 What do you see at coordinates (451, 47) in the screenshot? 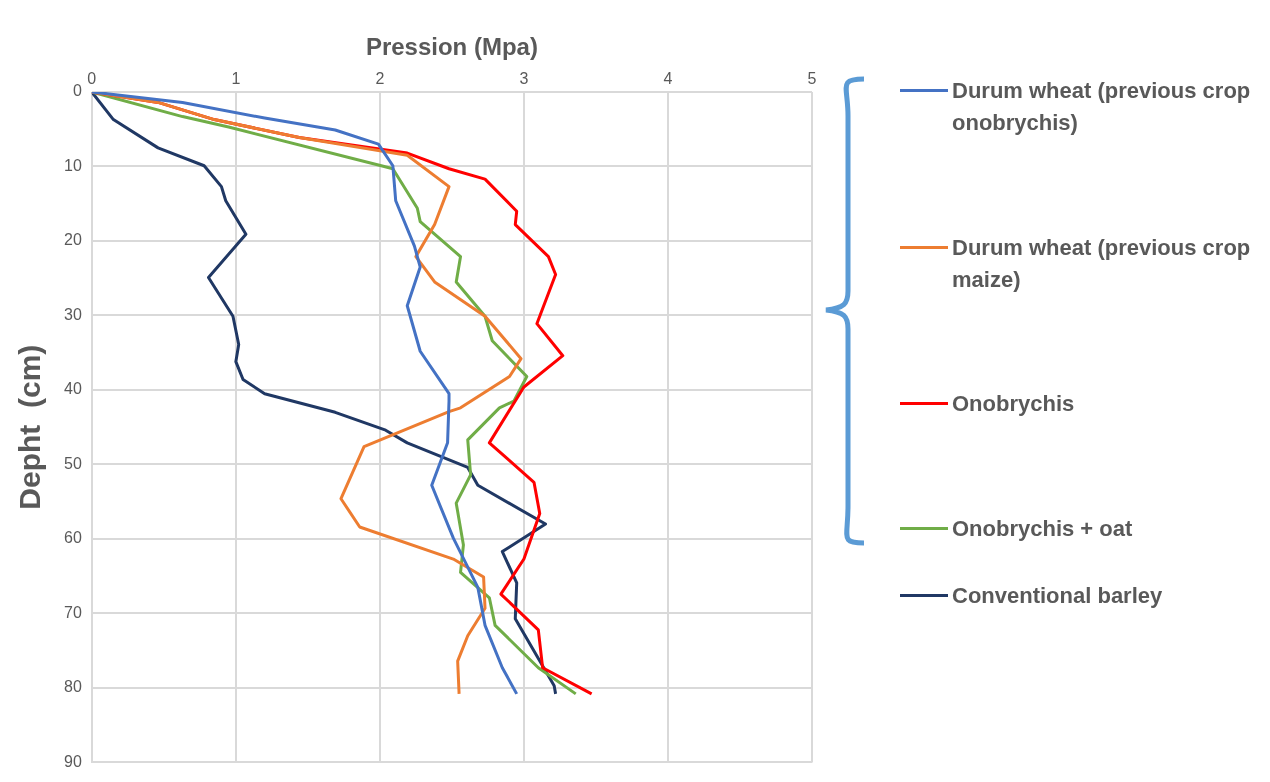
I see `x-axis-title: Pression (Mpa)` at bounding box center [451, 47].